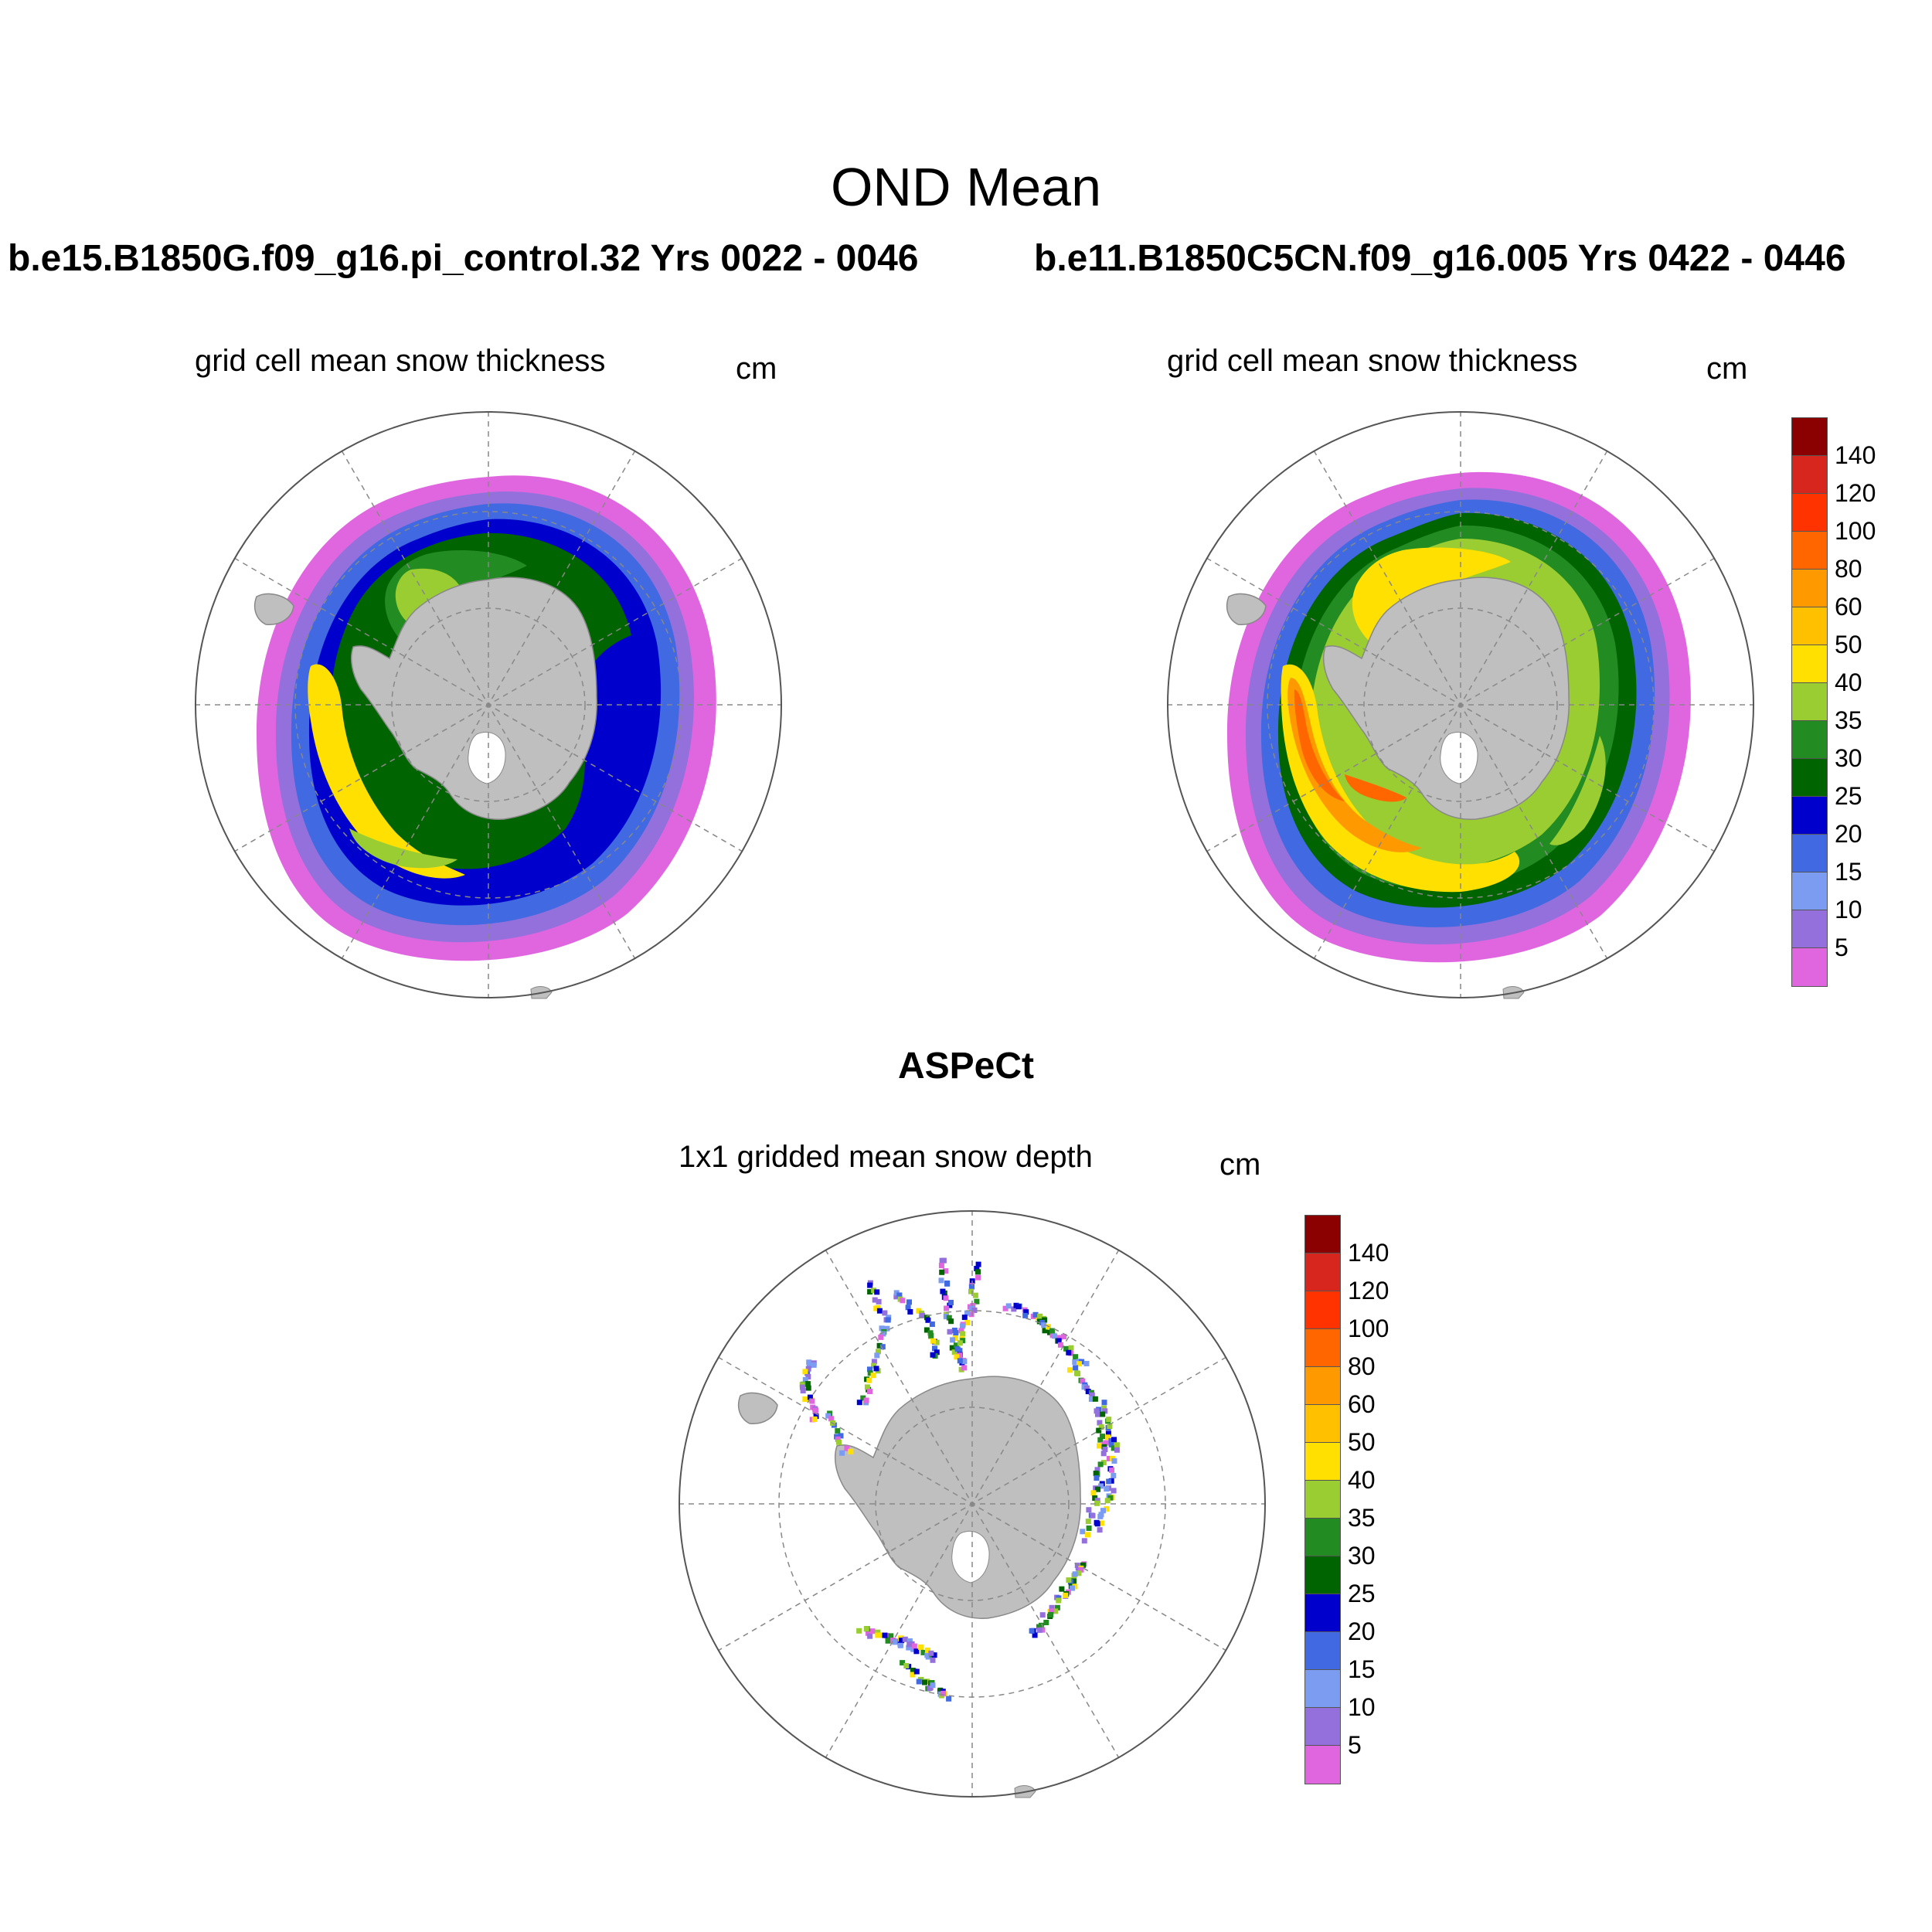 The height and width of the screenshot is (1932, 1932). Describe the element at coordinates (1849, 834) in the screenshot. I see `colorbar-tick-label: 20` at that location.